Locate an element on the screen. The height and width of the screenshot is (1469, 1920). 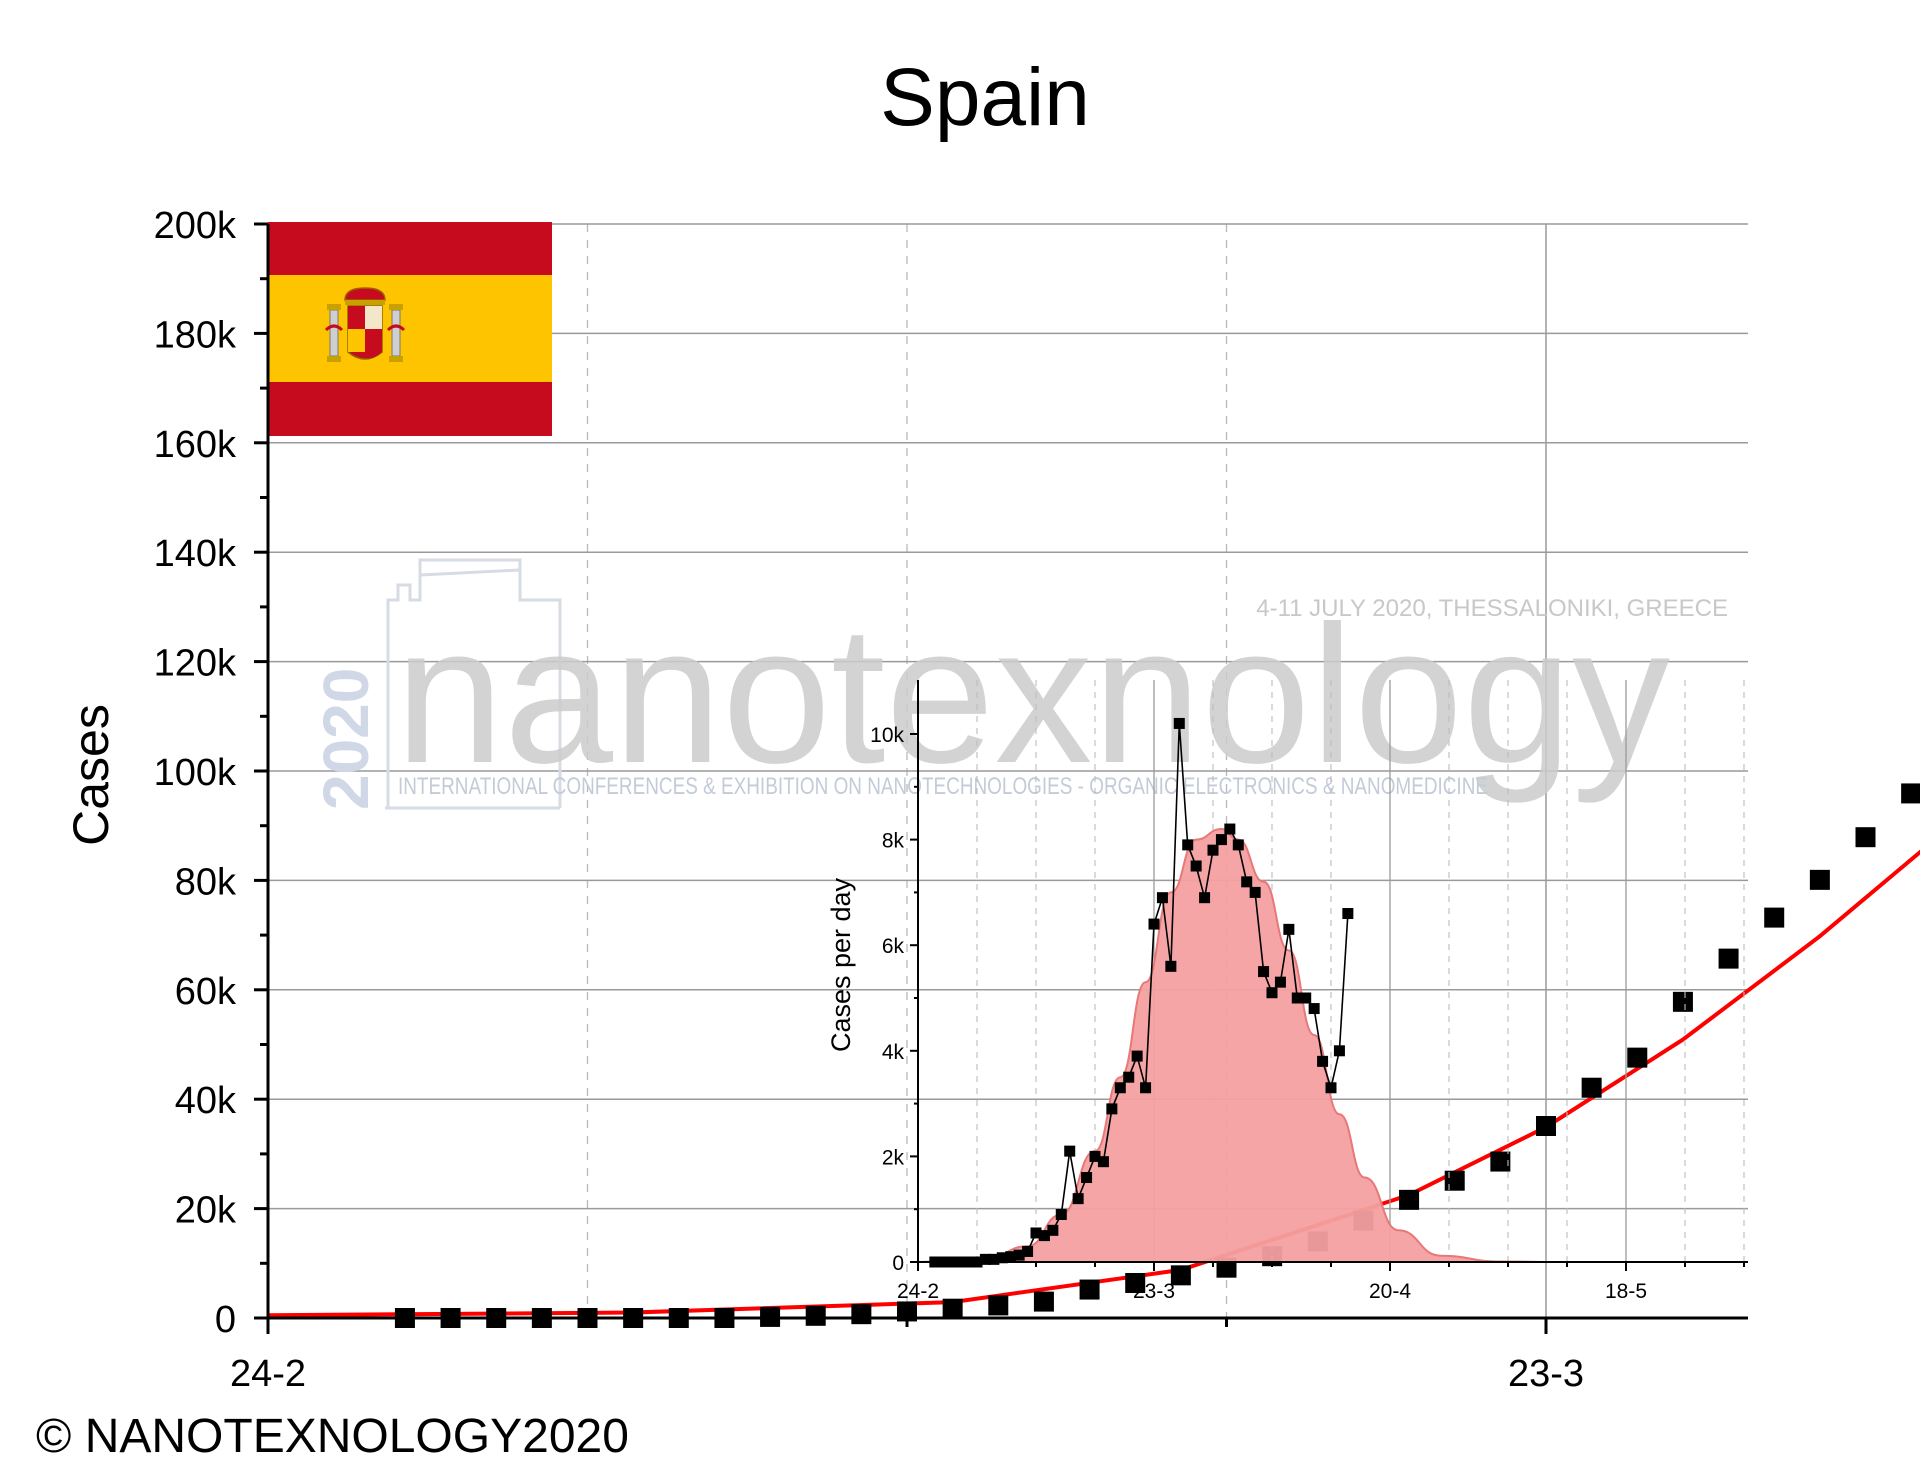
inset-y-tick-label: 2k is located at coordinates (893, 1157).